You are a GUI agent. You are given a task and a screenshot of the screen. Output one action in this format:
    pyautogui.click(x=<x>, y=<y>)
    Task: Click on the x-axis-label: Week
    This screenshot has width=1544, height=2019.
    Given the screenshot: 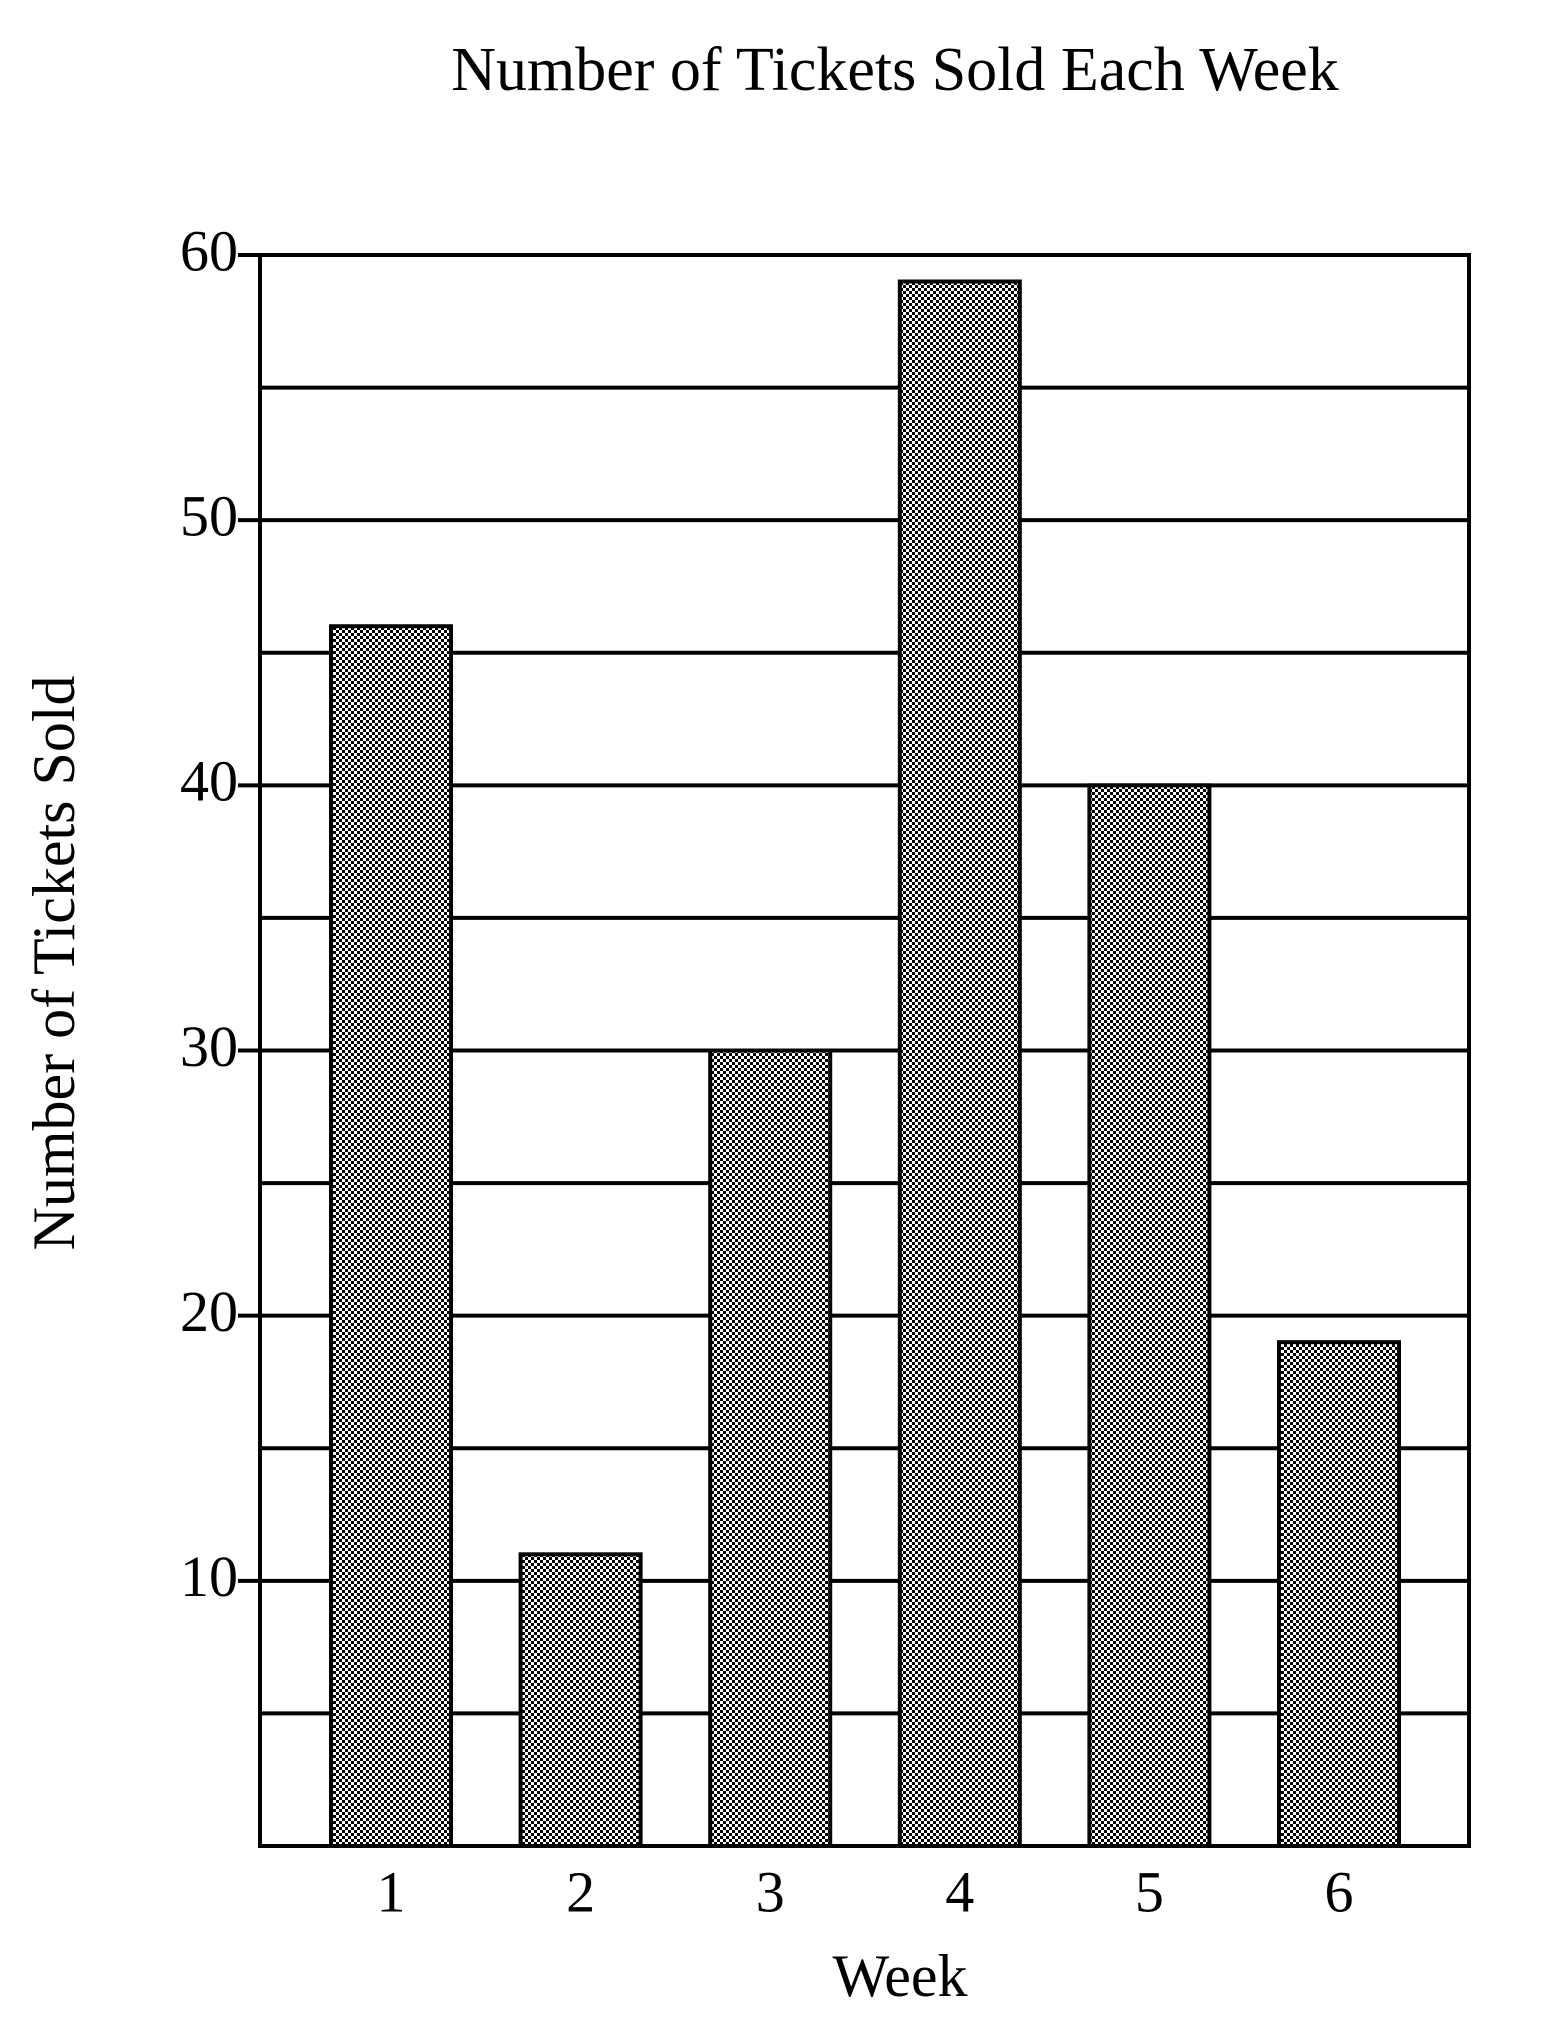 What is the action you would take?
    pyautogui.click(x=899, y=1976)
    